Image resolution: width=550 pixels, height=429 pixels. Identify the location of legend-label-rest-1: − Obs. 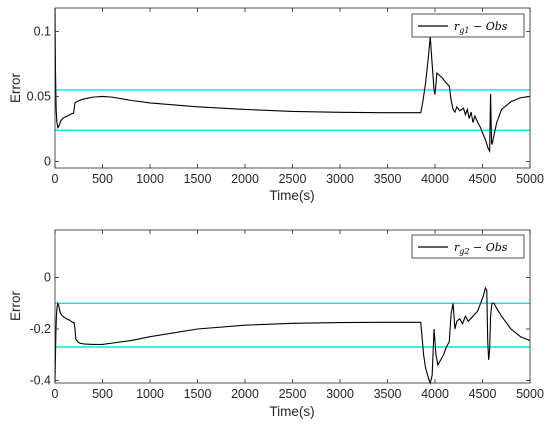
(488, 26).